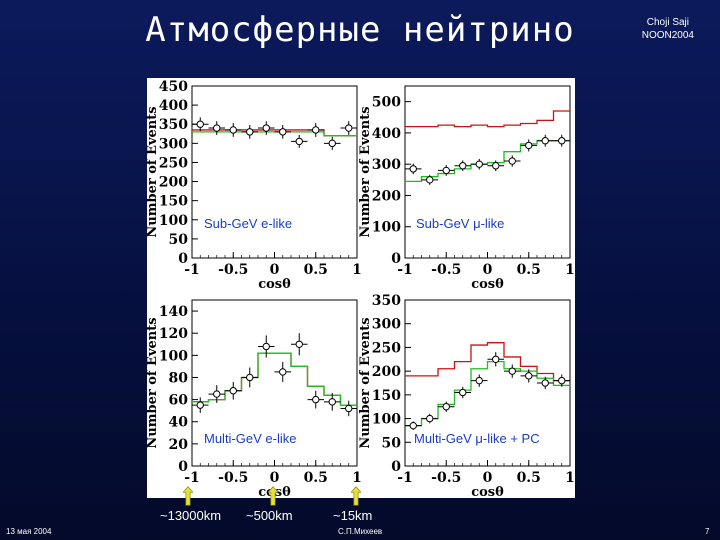 The image size is (720, 540). Describe the element at coordinates (386, 103) in the screenshot. I see `y-tick-label: 500` at that location.